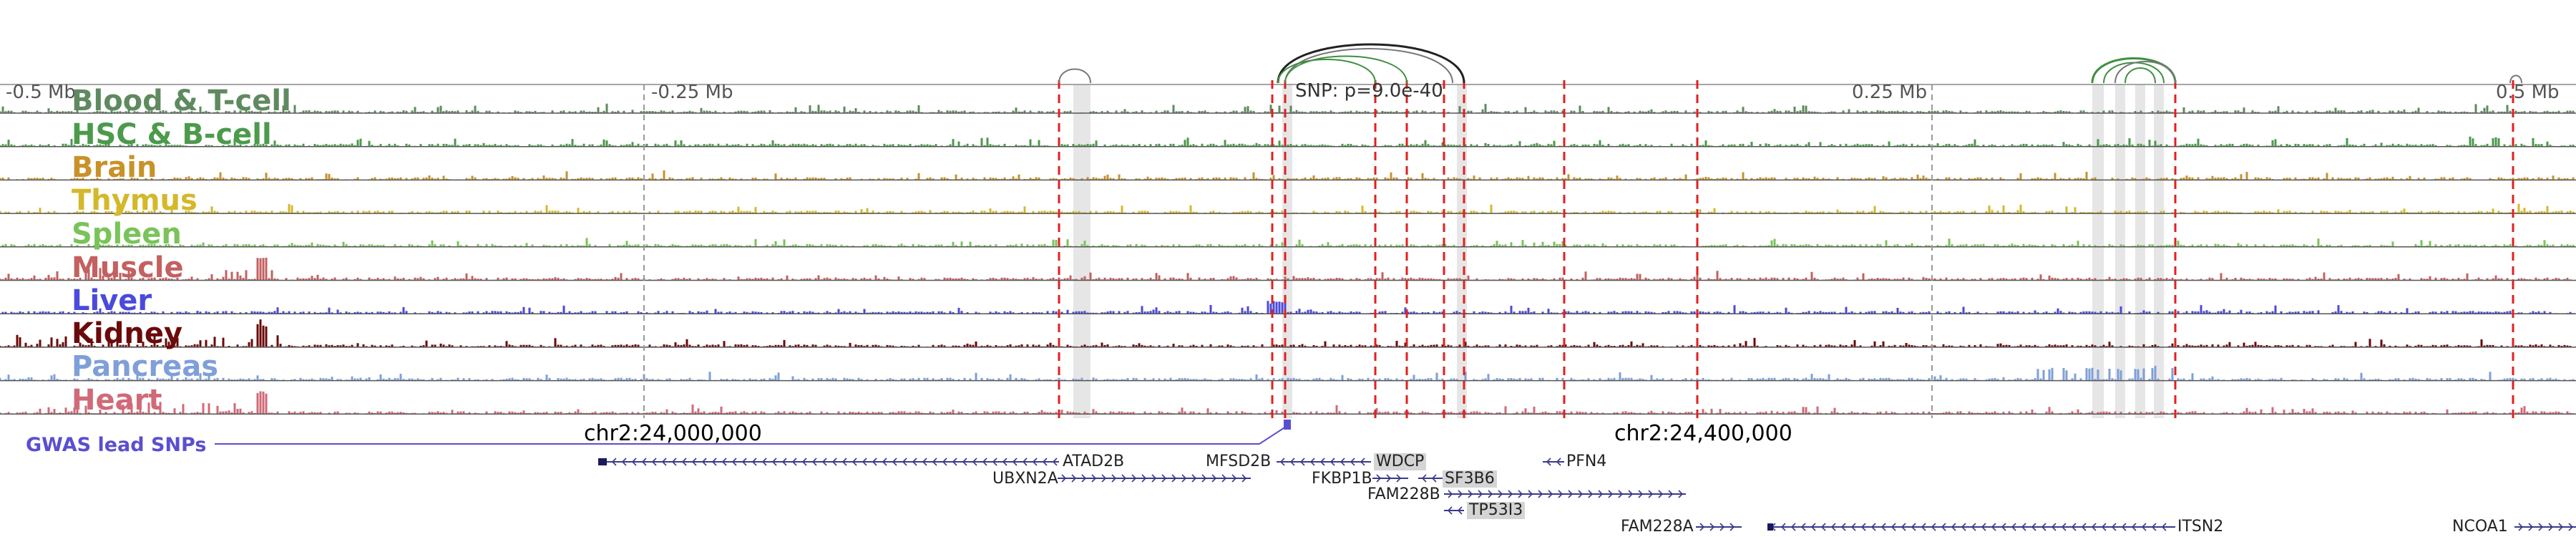 The image size is (2576, 537). Describe the element at coordinates (41, 92) in the screenshot. I see `scale-left-label: -0.5 Mb` at that location.